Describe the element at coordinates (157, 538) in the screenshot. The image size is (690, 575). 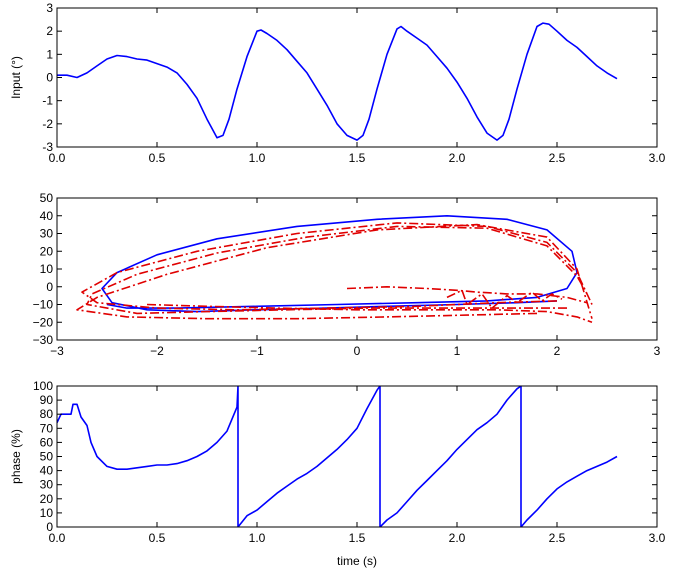
I see `phase-percent-xtick-label: 0.5` at that location.